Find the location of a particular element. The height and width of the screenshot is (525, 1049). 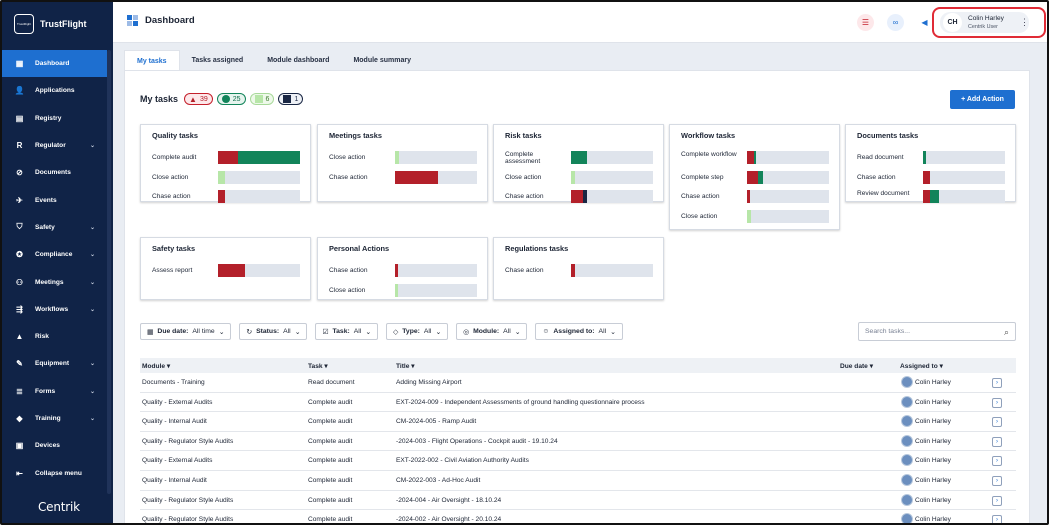

link-icon: ∞ is located at coordinates (895, 22).